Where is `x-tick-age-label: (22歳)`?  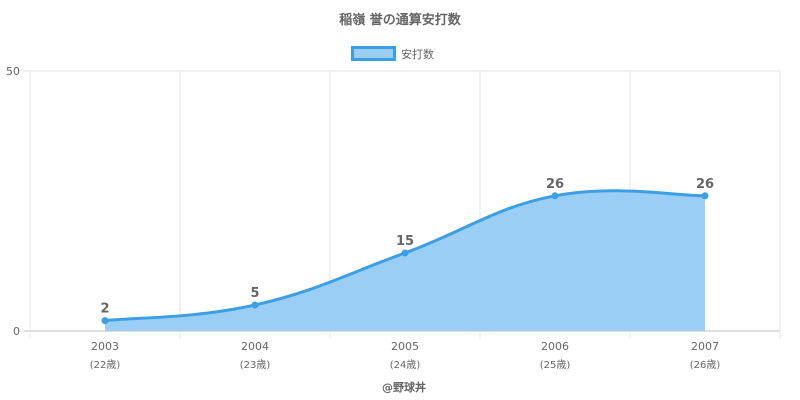 x-tick-age-label: (22歳) is located at coordinates (105, 365).